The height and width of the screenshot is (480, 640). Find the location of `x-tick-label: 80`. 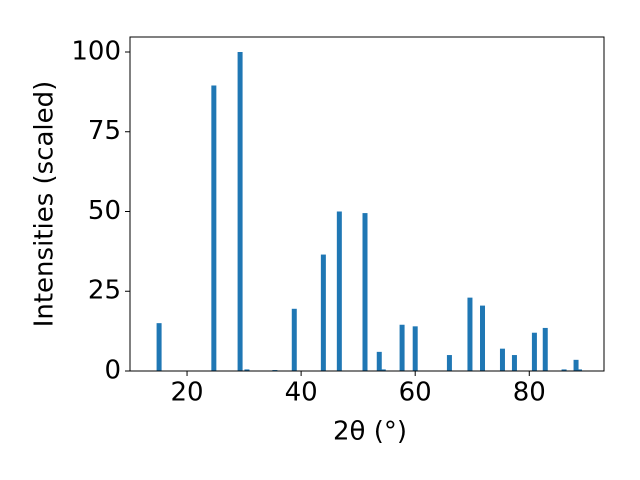

x-tick-label: 80 is located at coordinates (529, 393).